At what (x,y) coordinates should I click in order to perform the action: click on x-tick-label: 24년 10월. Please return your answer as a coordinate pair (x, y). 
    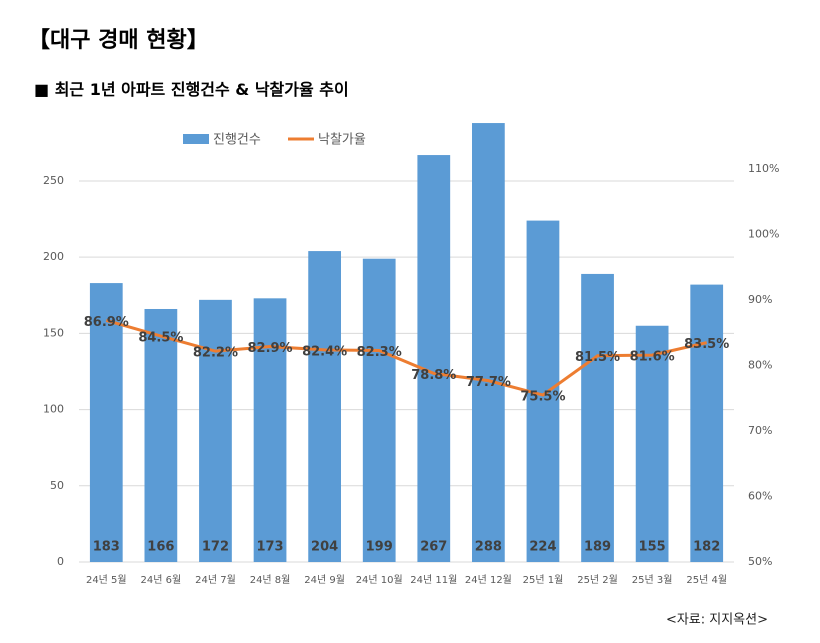
    Looking at the image, I should click on (379, 580).